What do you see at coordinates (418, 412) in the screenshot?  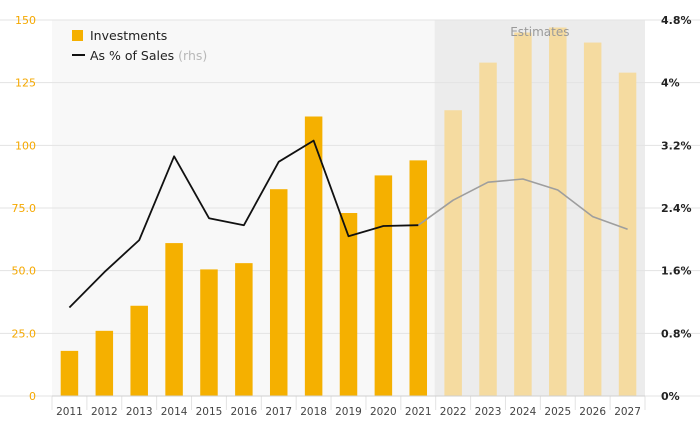 I see `x-axis-tick-label: 2021` at bounding box center [418, 412].